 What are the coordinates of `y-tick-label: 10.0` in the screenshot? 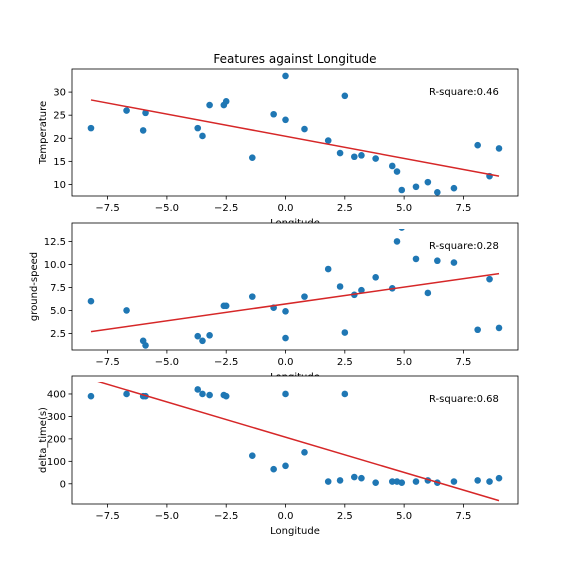 It's located at (55, 265).